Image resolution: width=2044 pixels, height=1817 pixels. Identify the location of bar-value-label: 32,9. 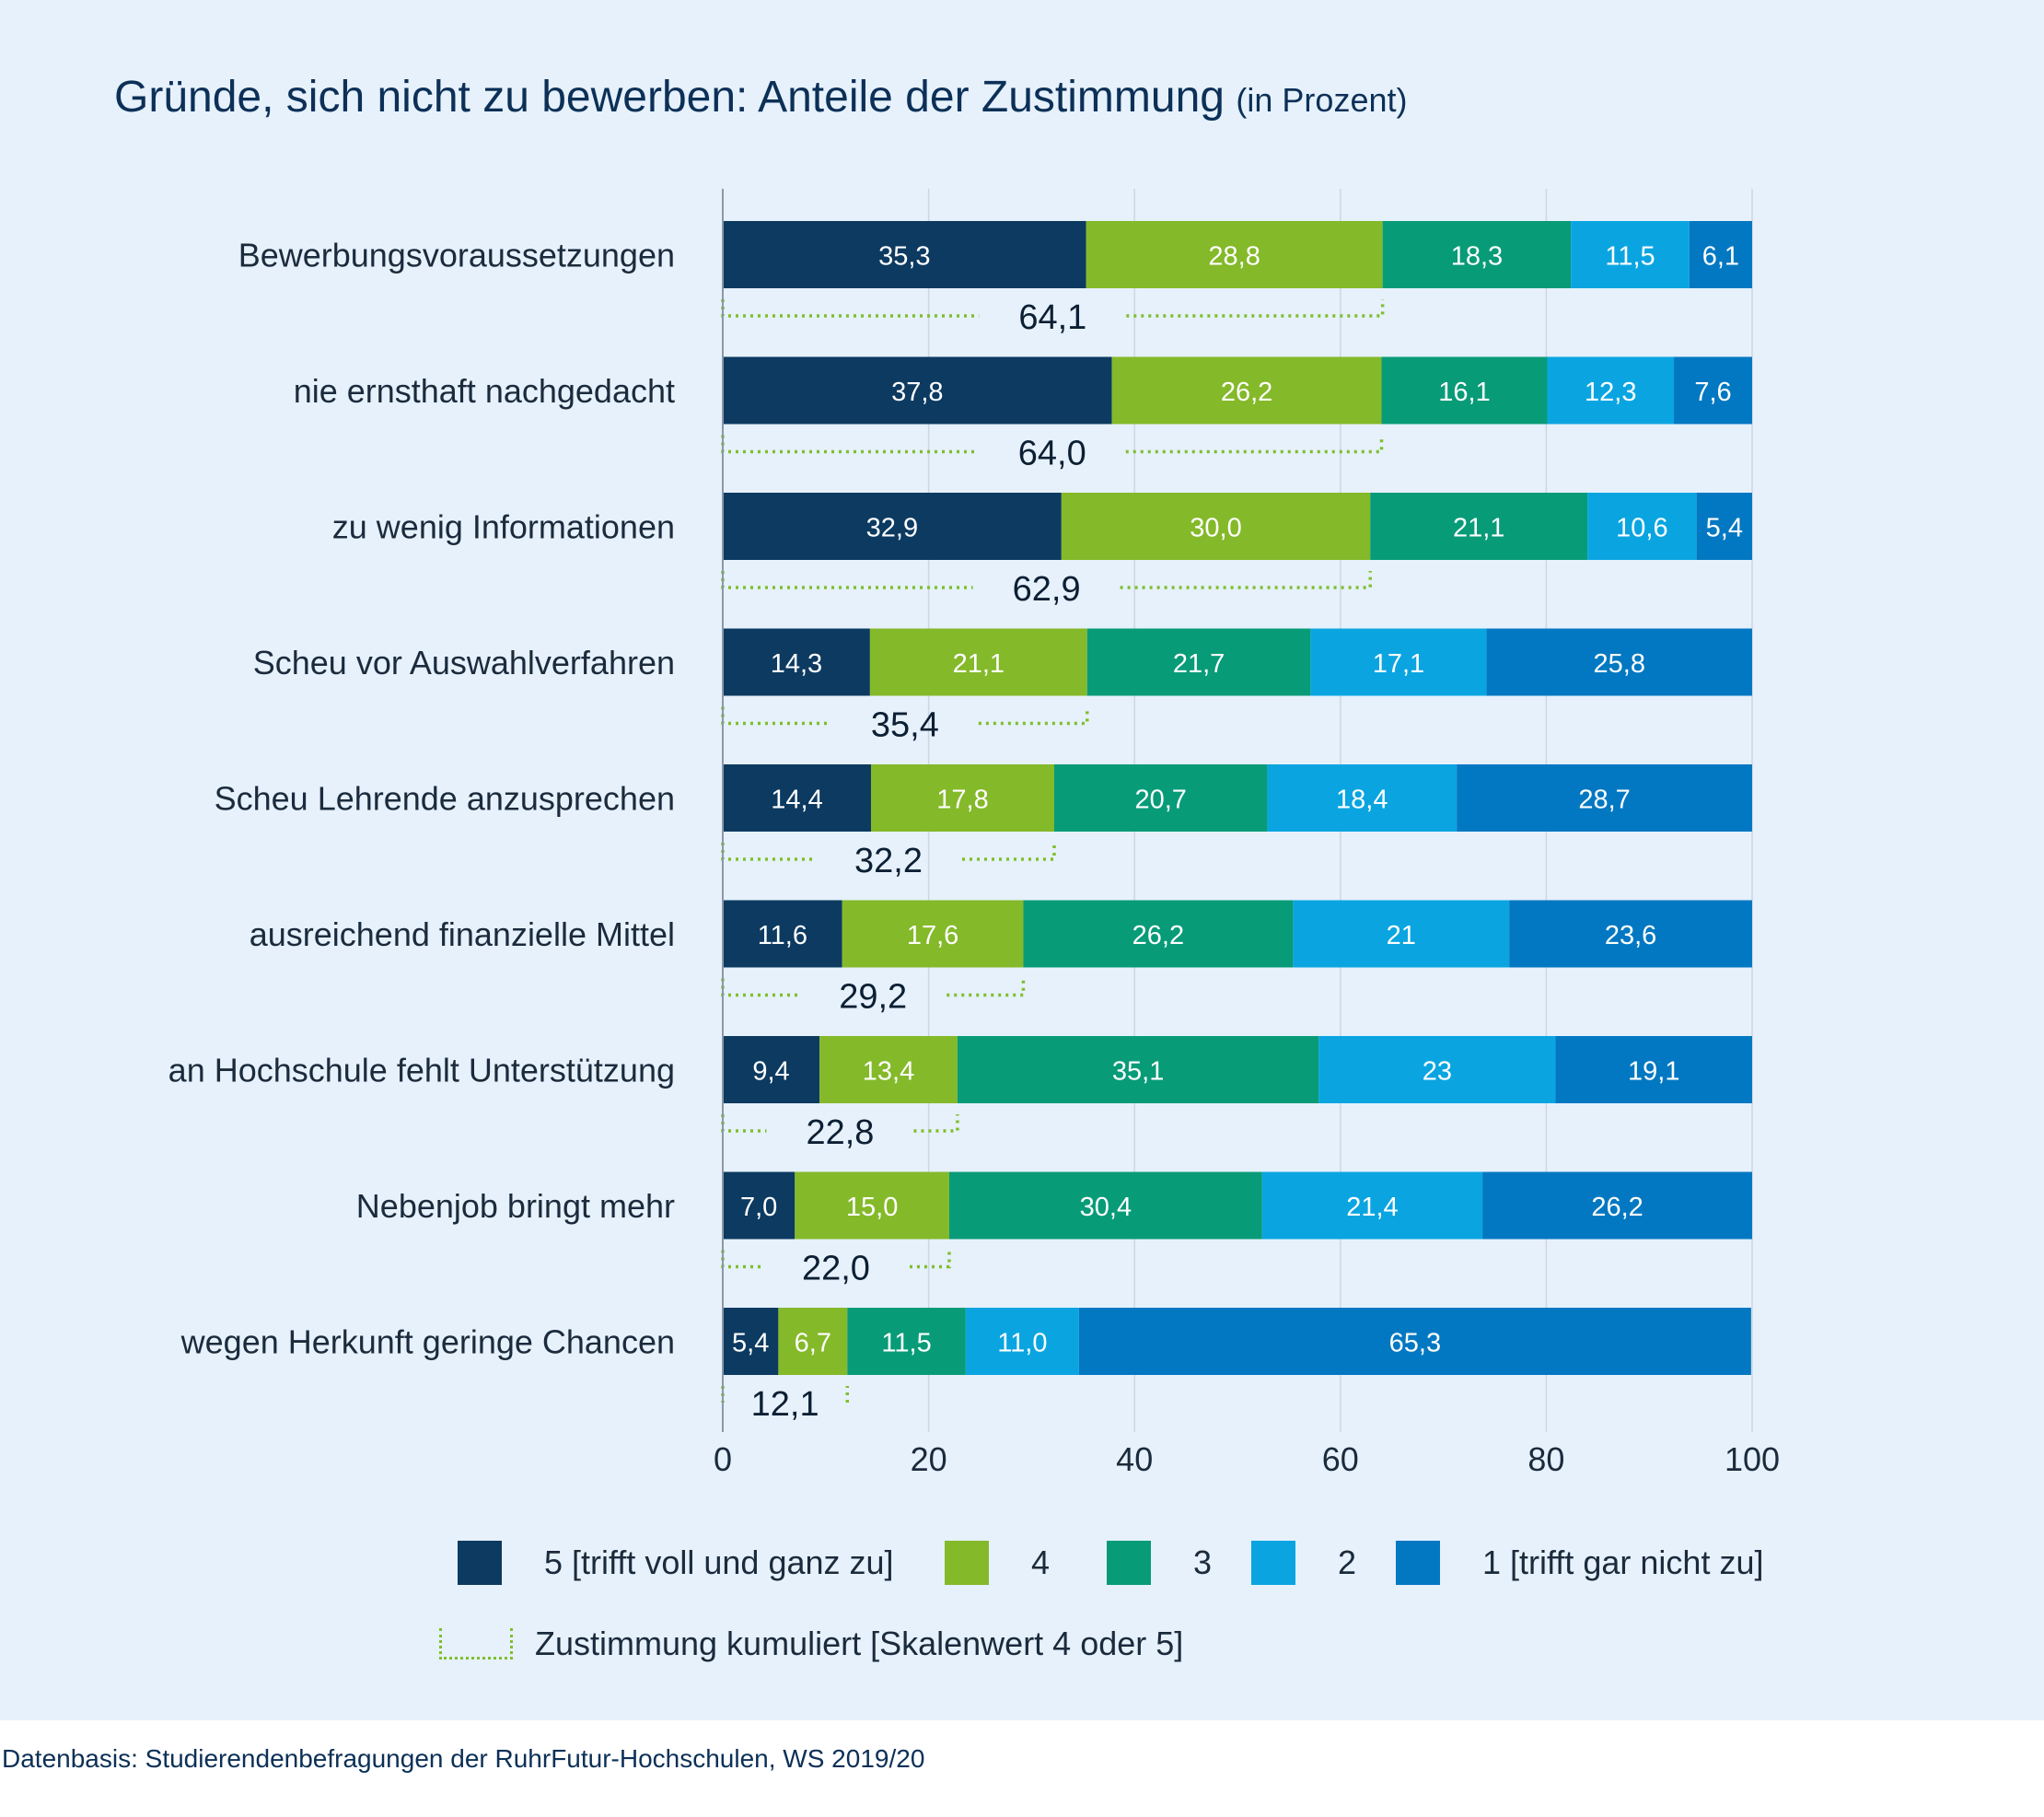
(892, 528).